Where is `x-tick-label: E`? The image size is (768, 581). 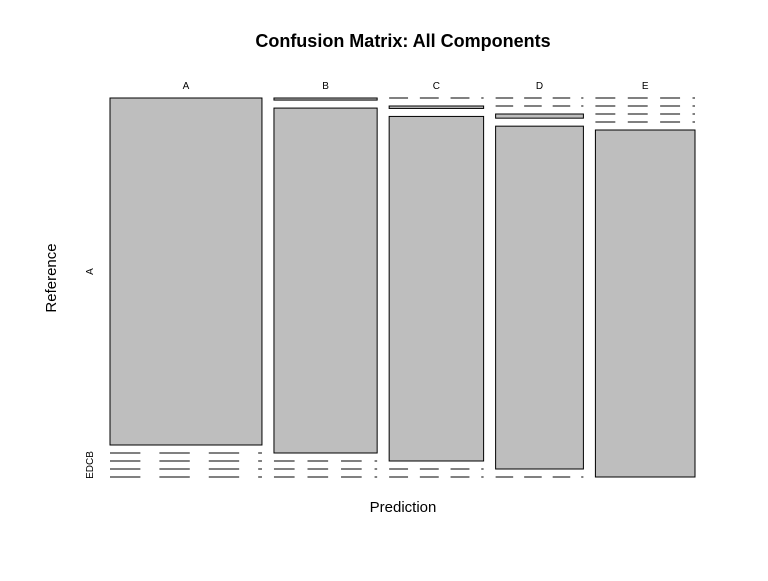
x-tick-label: E is located at coordinates (645, 86).